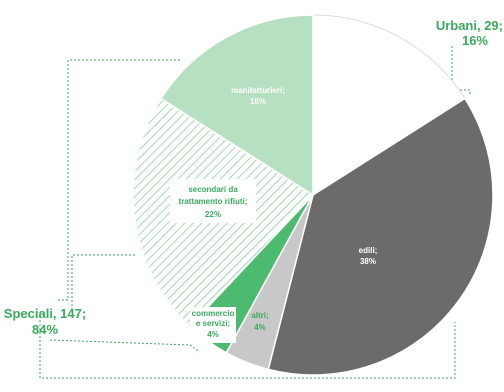 This screenshot has height=392, width=504. Describe the element at coordinates (258, 101) in the screenshot. I see `label-manifatturieri-value: 16%` at that location.